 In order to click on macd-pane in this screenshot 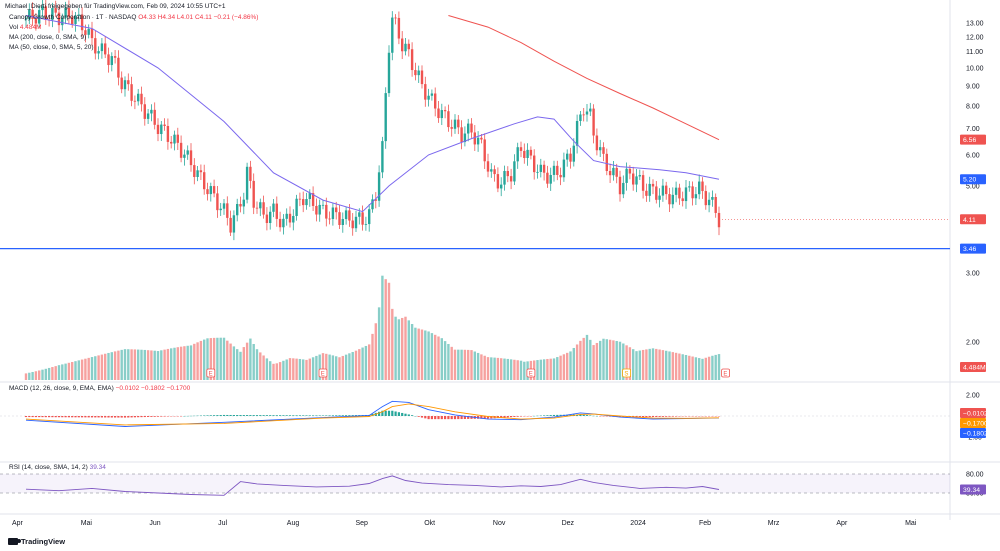, I will do `click(475, 413)`.